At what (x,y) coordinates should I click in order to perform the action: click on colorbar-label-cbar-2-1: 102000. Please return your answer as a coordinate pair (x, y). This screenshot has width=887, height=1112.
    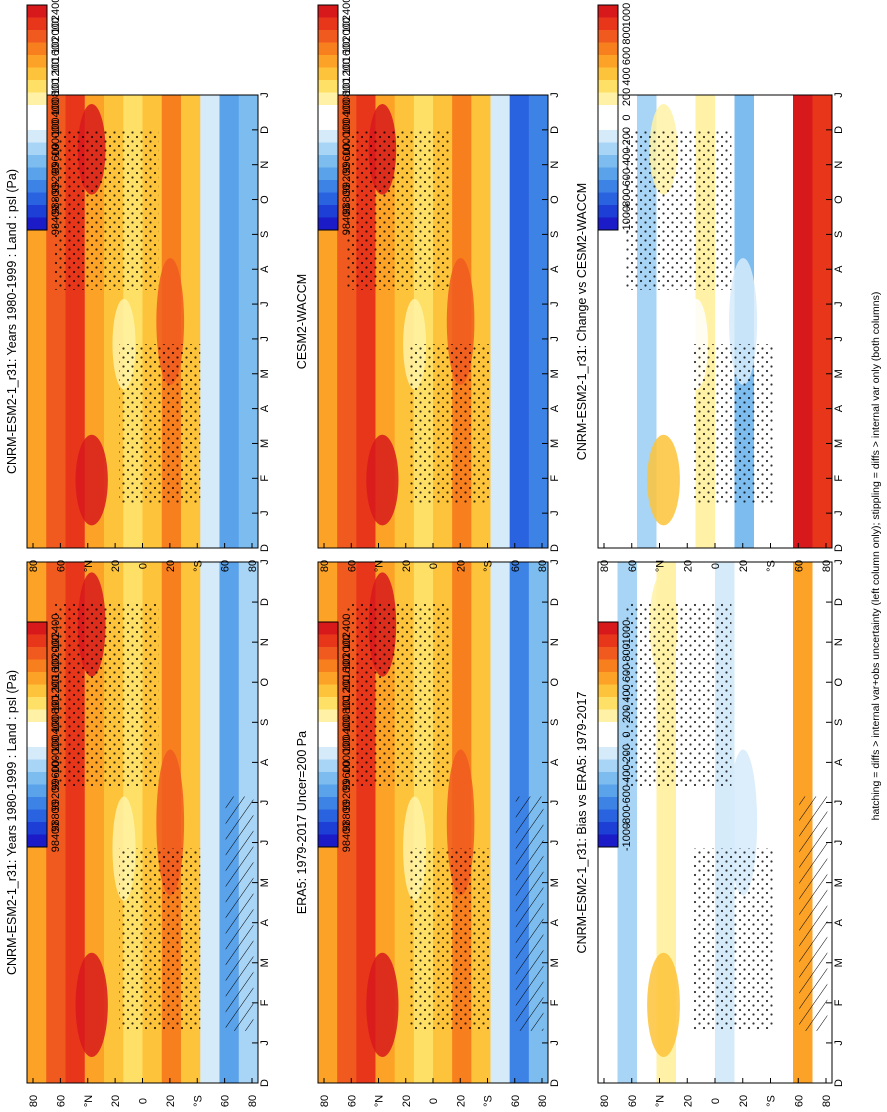
    Looking at the image, I should click on (56, 35).